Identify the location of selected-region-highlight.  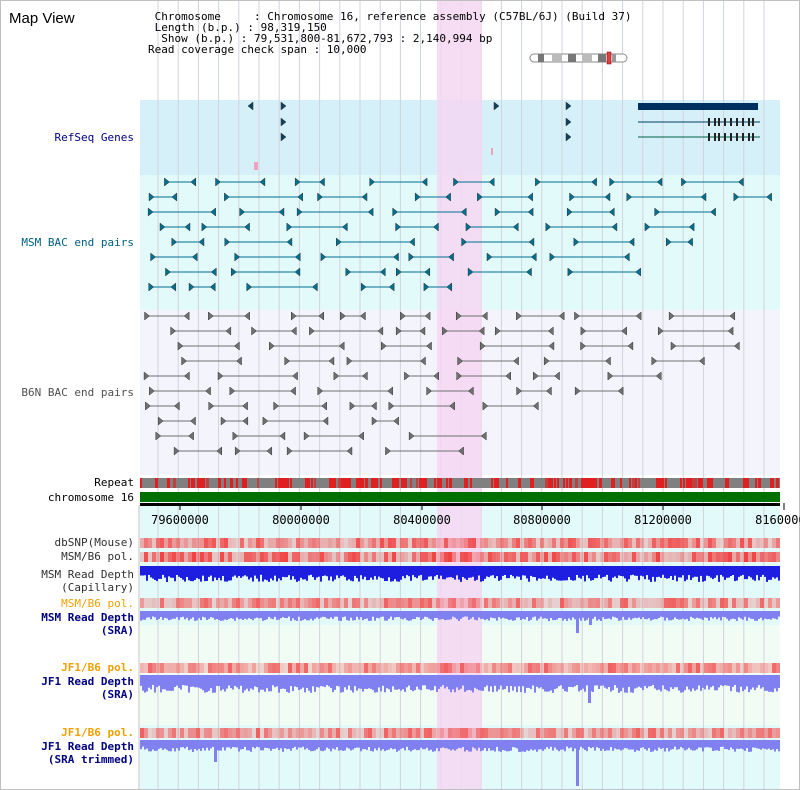
(459, 395).